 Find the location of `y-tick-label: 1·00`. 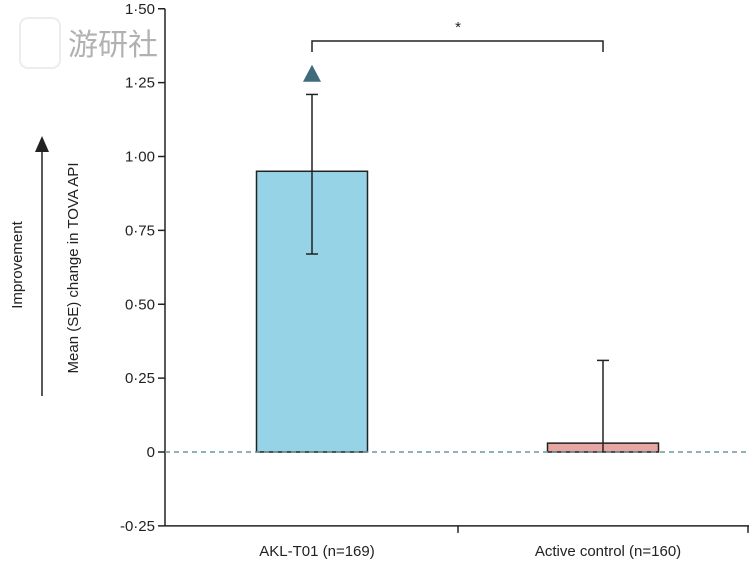

y-tick-label: 1·00 is located at coordinates (140, 157).